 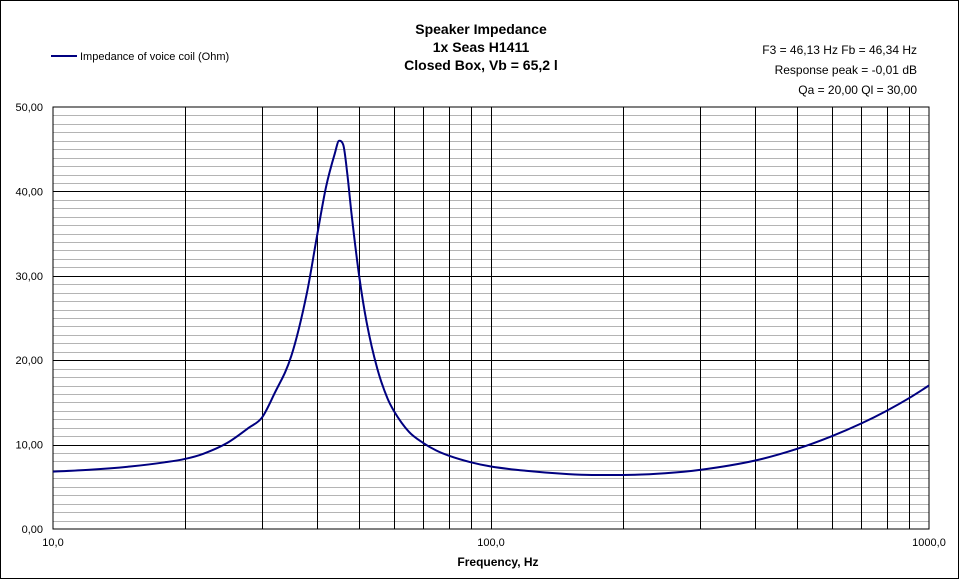 I want to click on x-axis-label: Frequency, Hz, so click(x=497, y=562).